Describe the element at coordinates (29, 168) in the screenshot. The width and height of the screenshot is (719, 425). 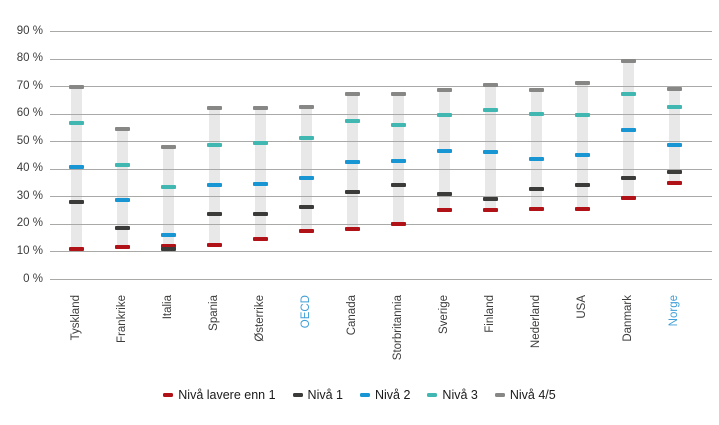
I see `y-tick-label: 40 %` at that location.